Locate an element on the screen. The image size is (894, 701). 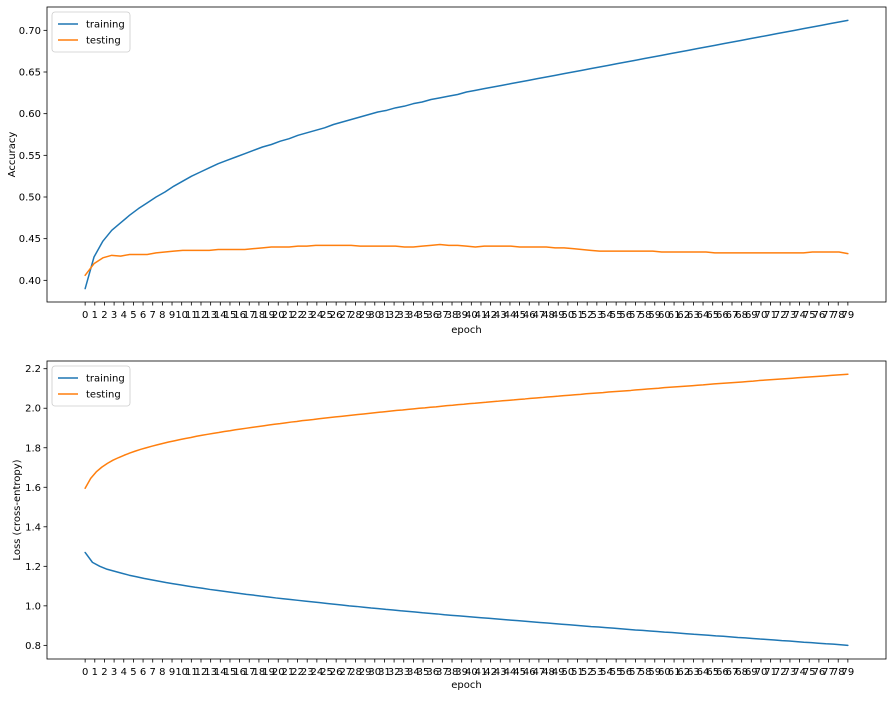
x-tick-label: 66 is located at coordinates (722, 672).